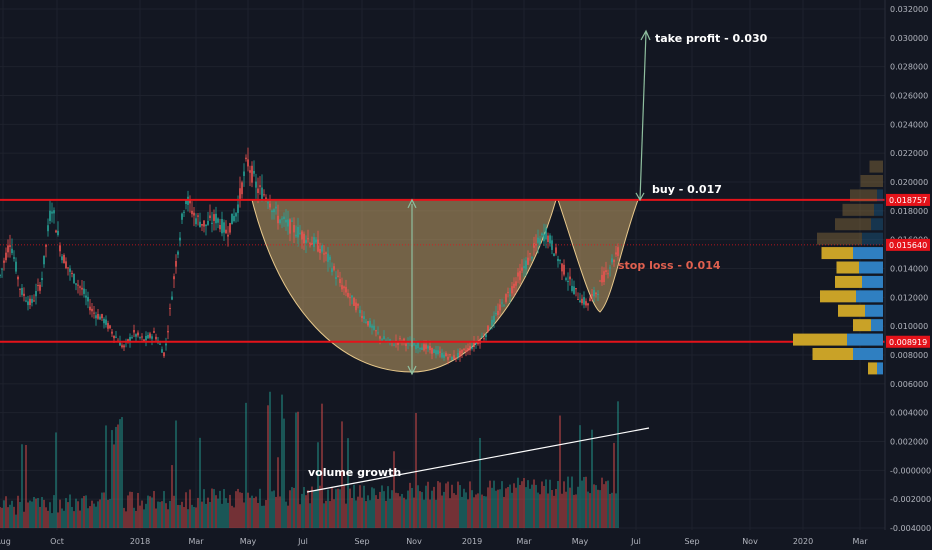  I want to click on y-tick-label: 0.006000, so click(909, 384).